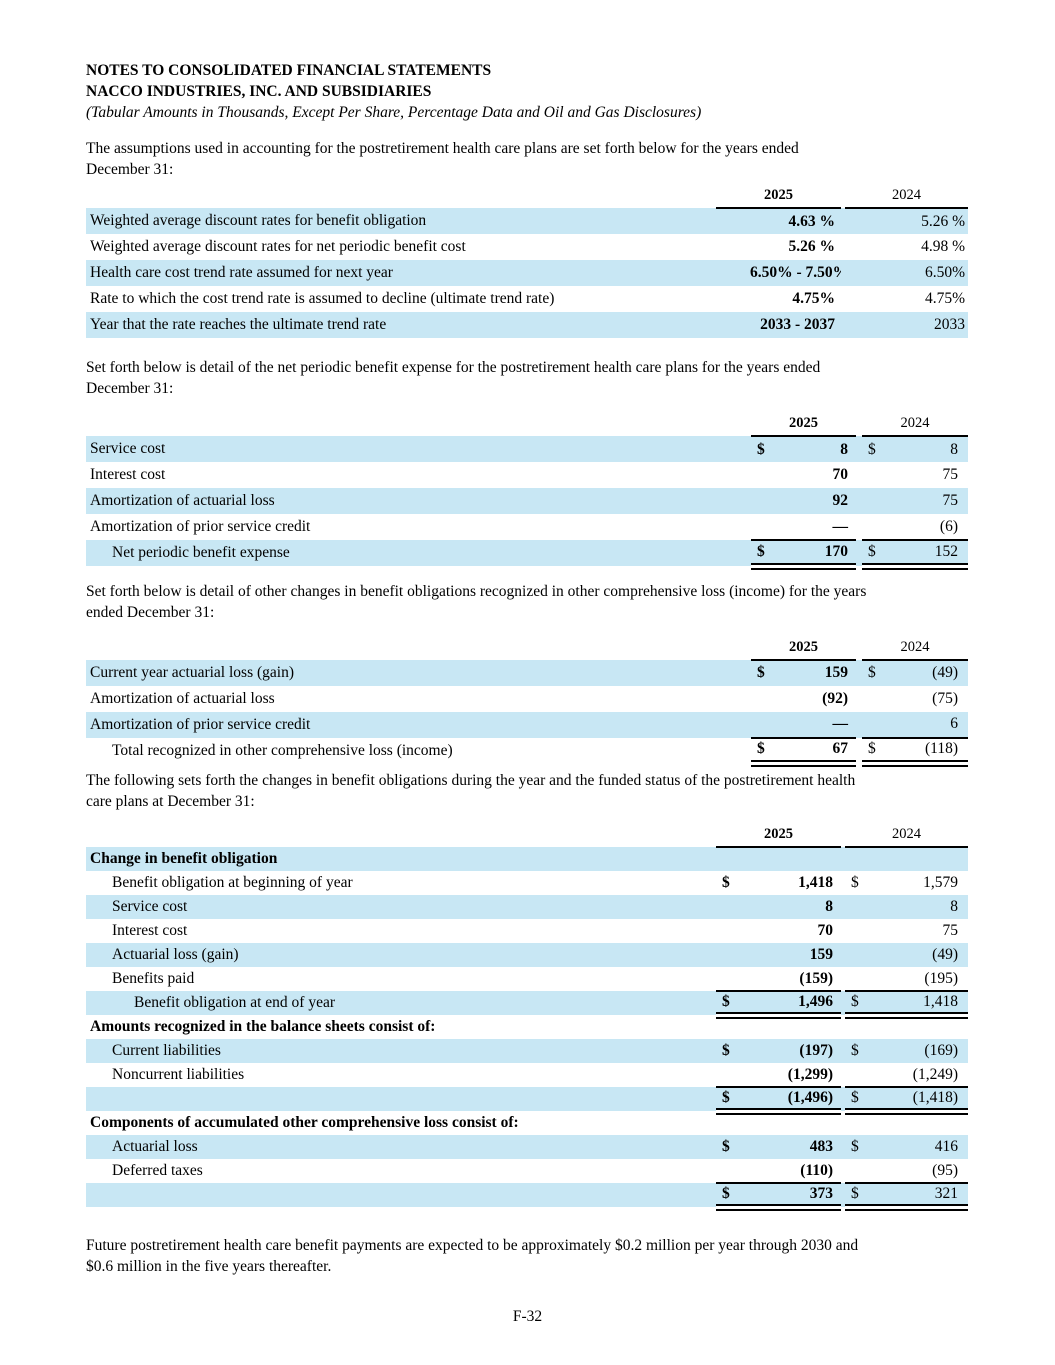 This screenshot has width=1055, height=1365. Describe the element at coordinates (923, 1027) in the screenshot. I see `value-2024` at that location.